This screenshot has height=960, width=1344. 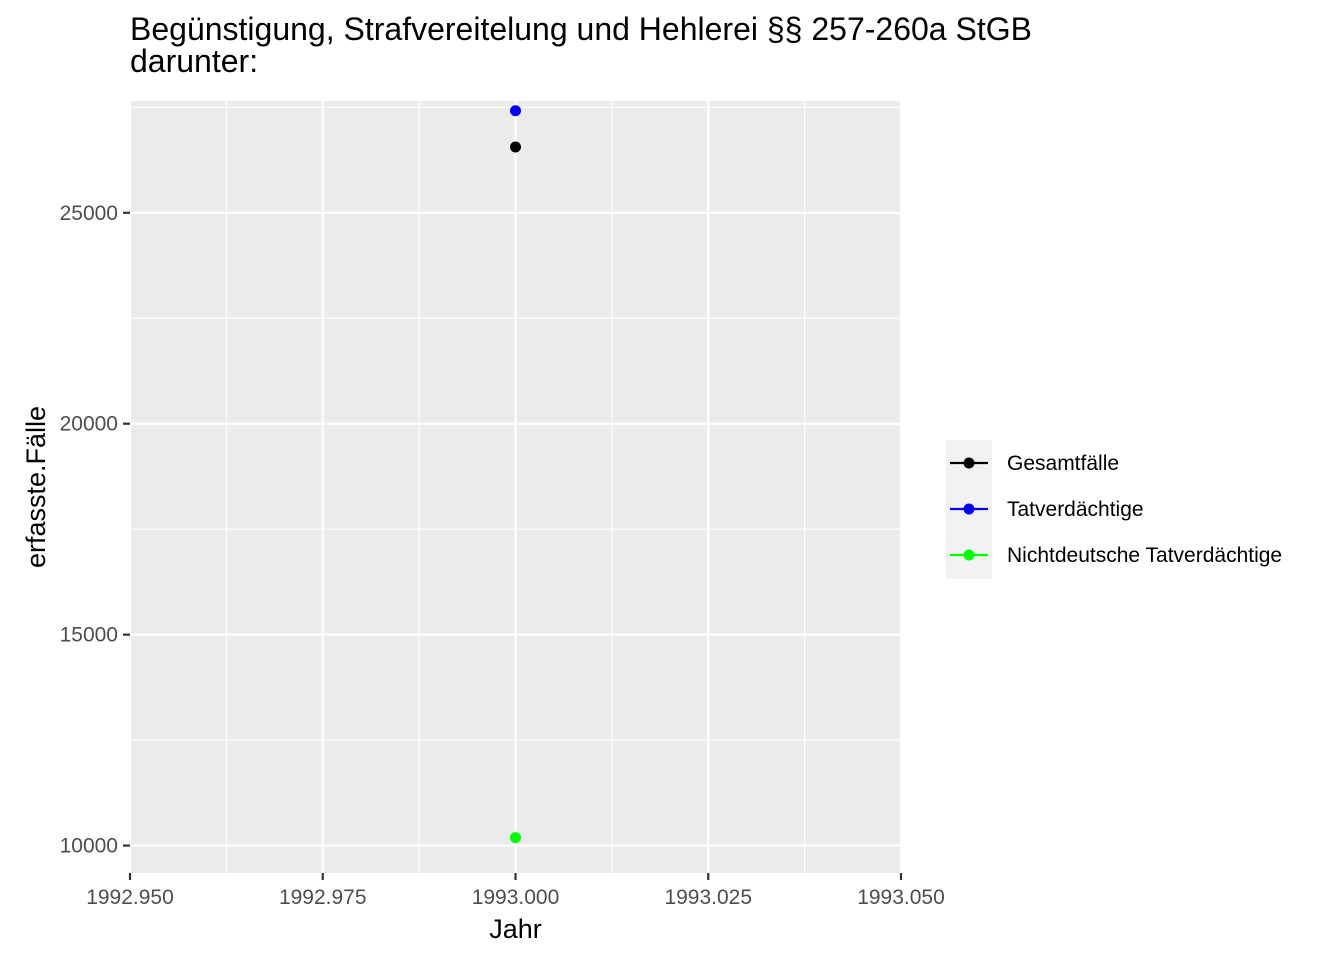 I want to click on x-axis: 1992.950 1992.975 1993.000 1993.025 1993.050, so click(x=515, y=891).